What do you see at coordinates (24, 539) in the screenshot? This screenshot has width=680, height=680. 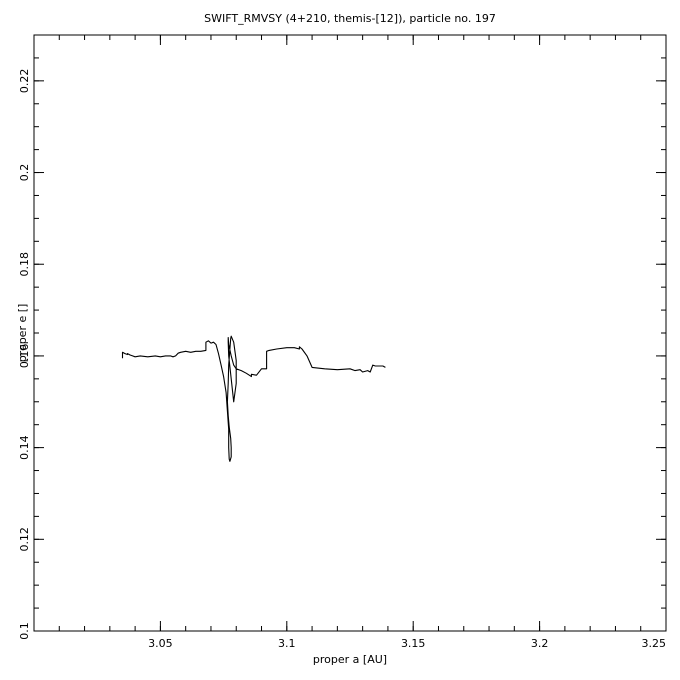 I see `y-tick-label: 0.12` at bounding box center [24, 539].